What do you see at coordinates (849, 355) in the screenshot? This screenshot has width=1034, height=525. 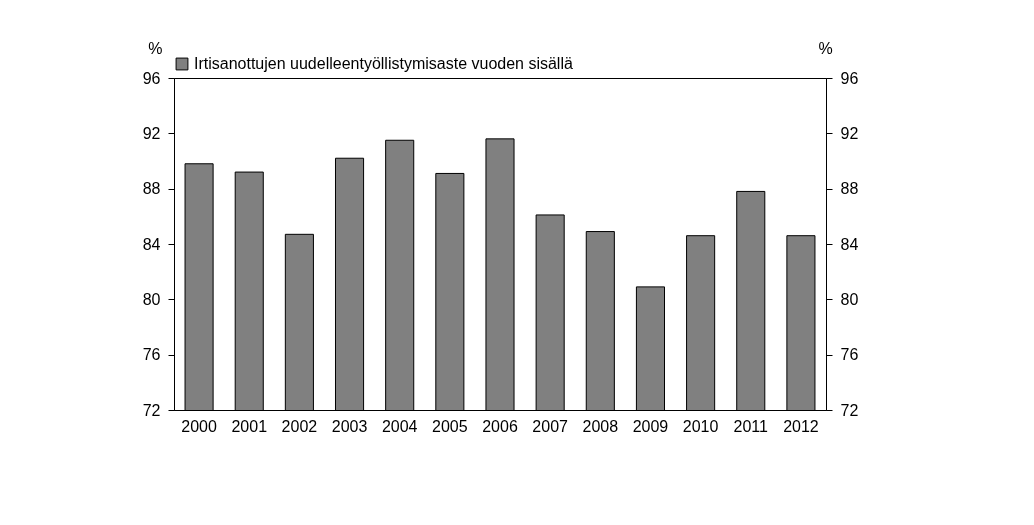 I see `y2-tick-label: 76` at bounding box center [849, 355].